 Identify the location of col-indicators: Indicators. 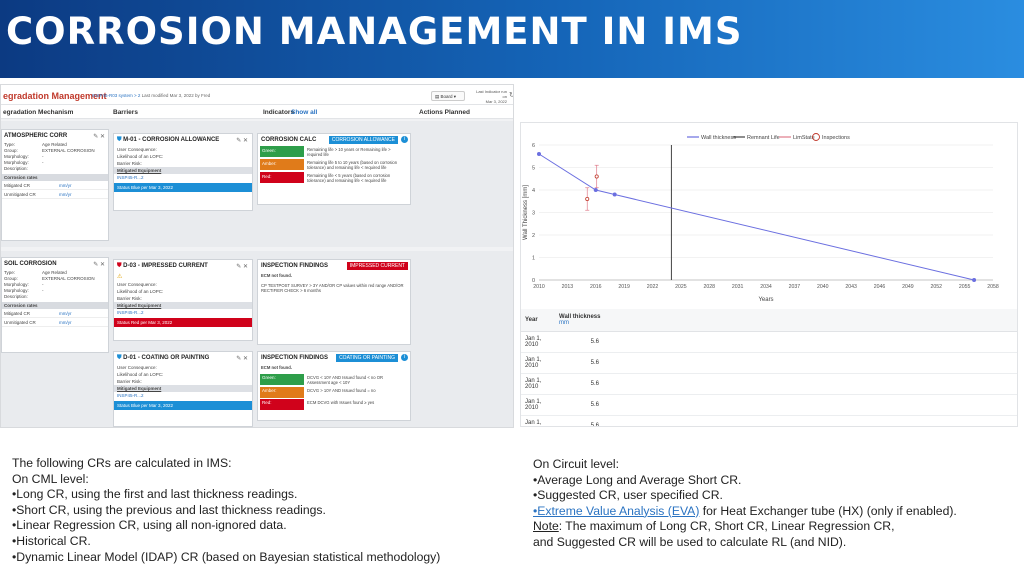
(279, 112).